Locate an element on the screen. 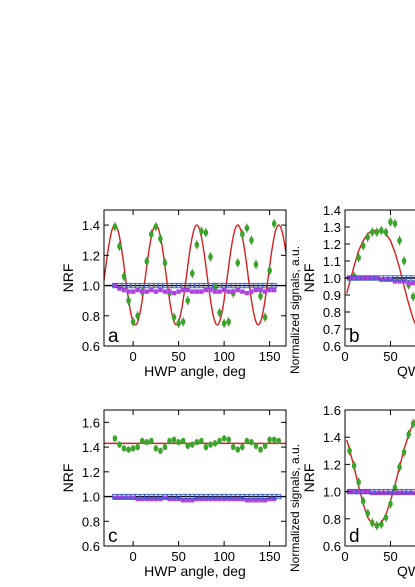  panel-b: 0 50 0.6 0.7 0.8 0.9 1.0 1.1 1.2 1.3 1.4 QW NRF b is located at coordinates (358, 291).